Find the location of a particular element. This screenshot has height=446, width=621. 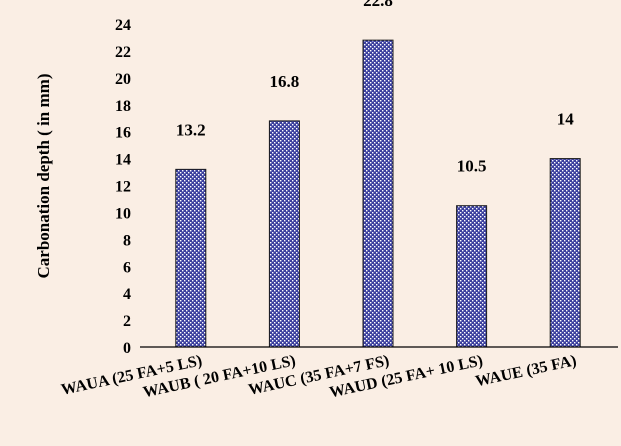

y-tick-label: 16 is located at coordinates (123, 133).